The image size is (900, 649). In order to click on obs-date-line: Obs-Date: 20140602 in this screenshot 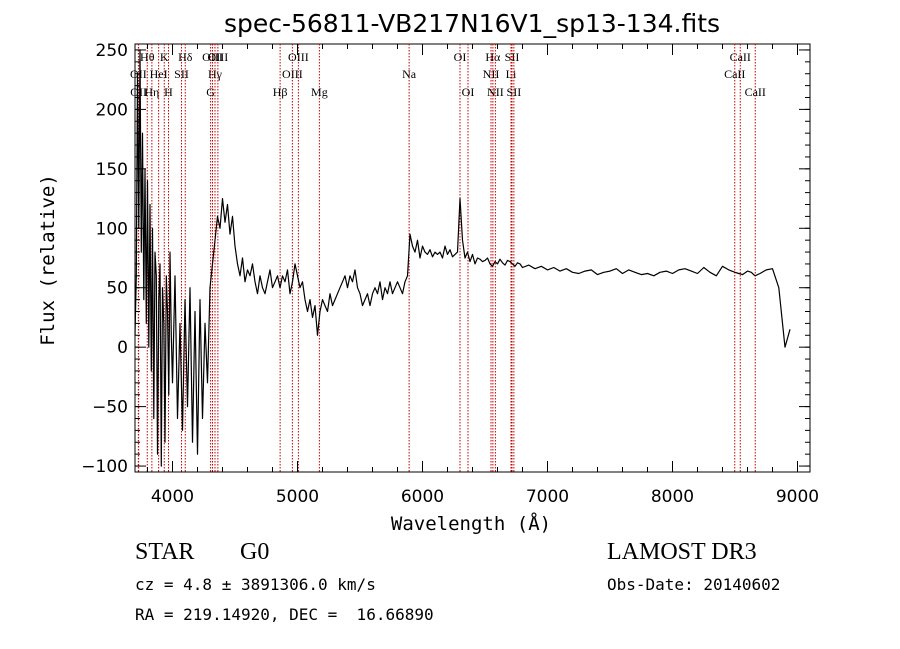, I will do `click(694, 584)`.